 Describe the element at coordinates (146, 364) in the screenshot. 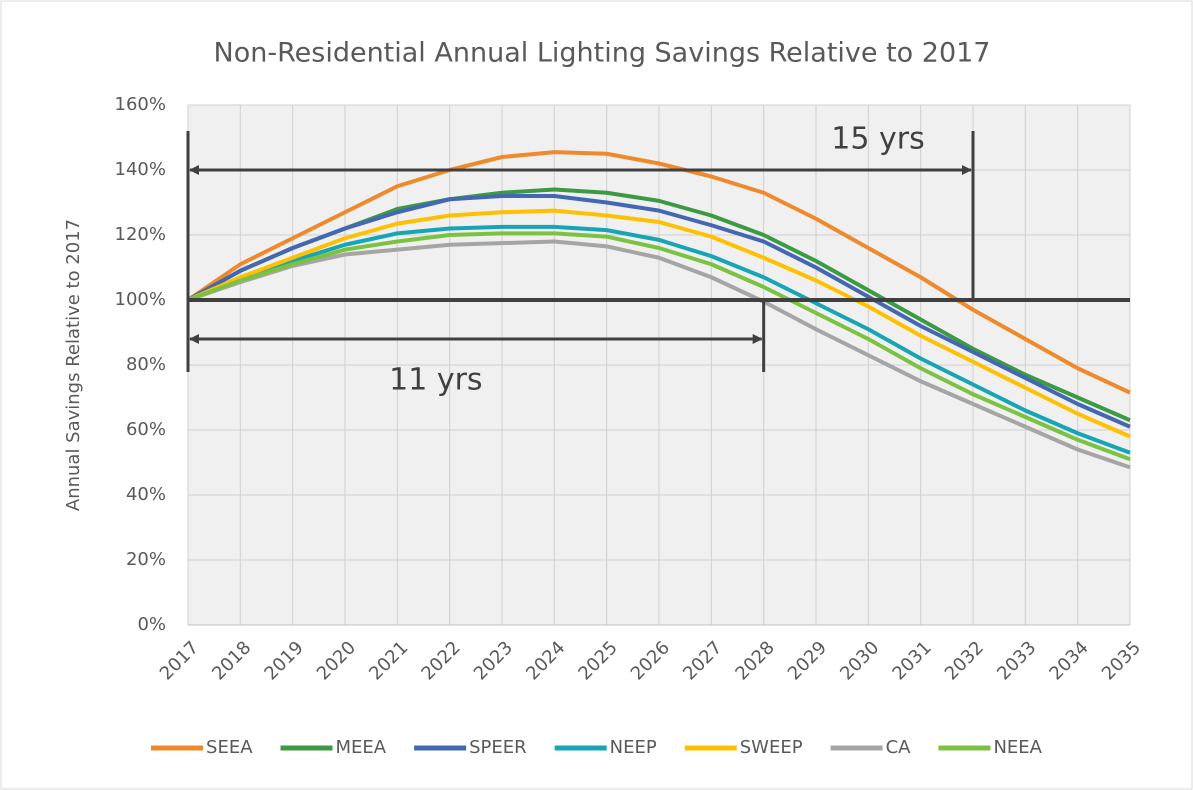

I see `y-tick-label: 80%` at that location.